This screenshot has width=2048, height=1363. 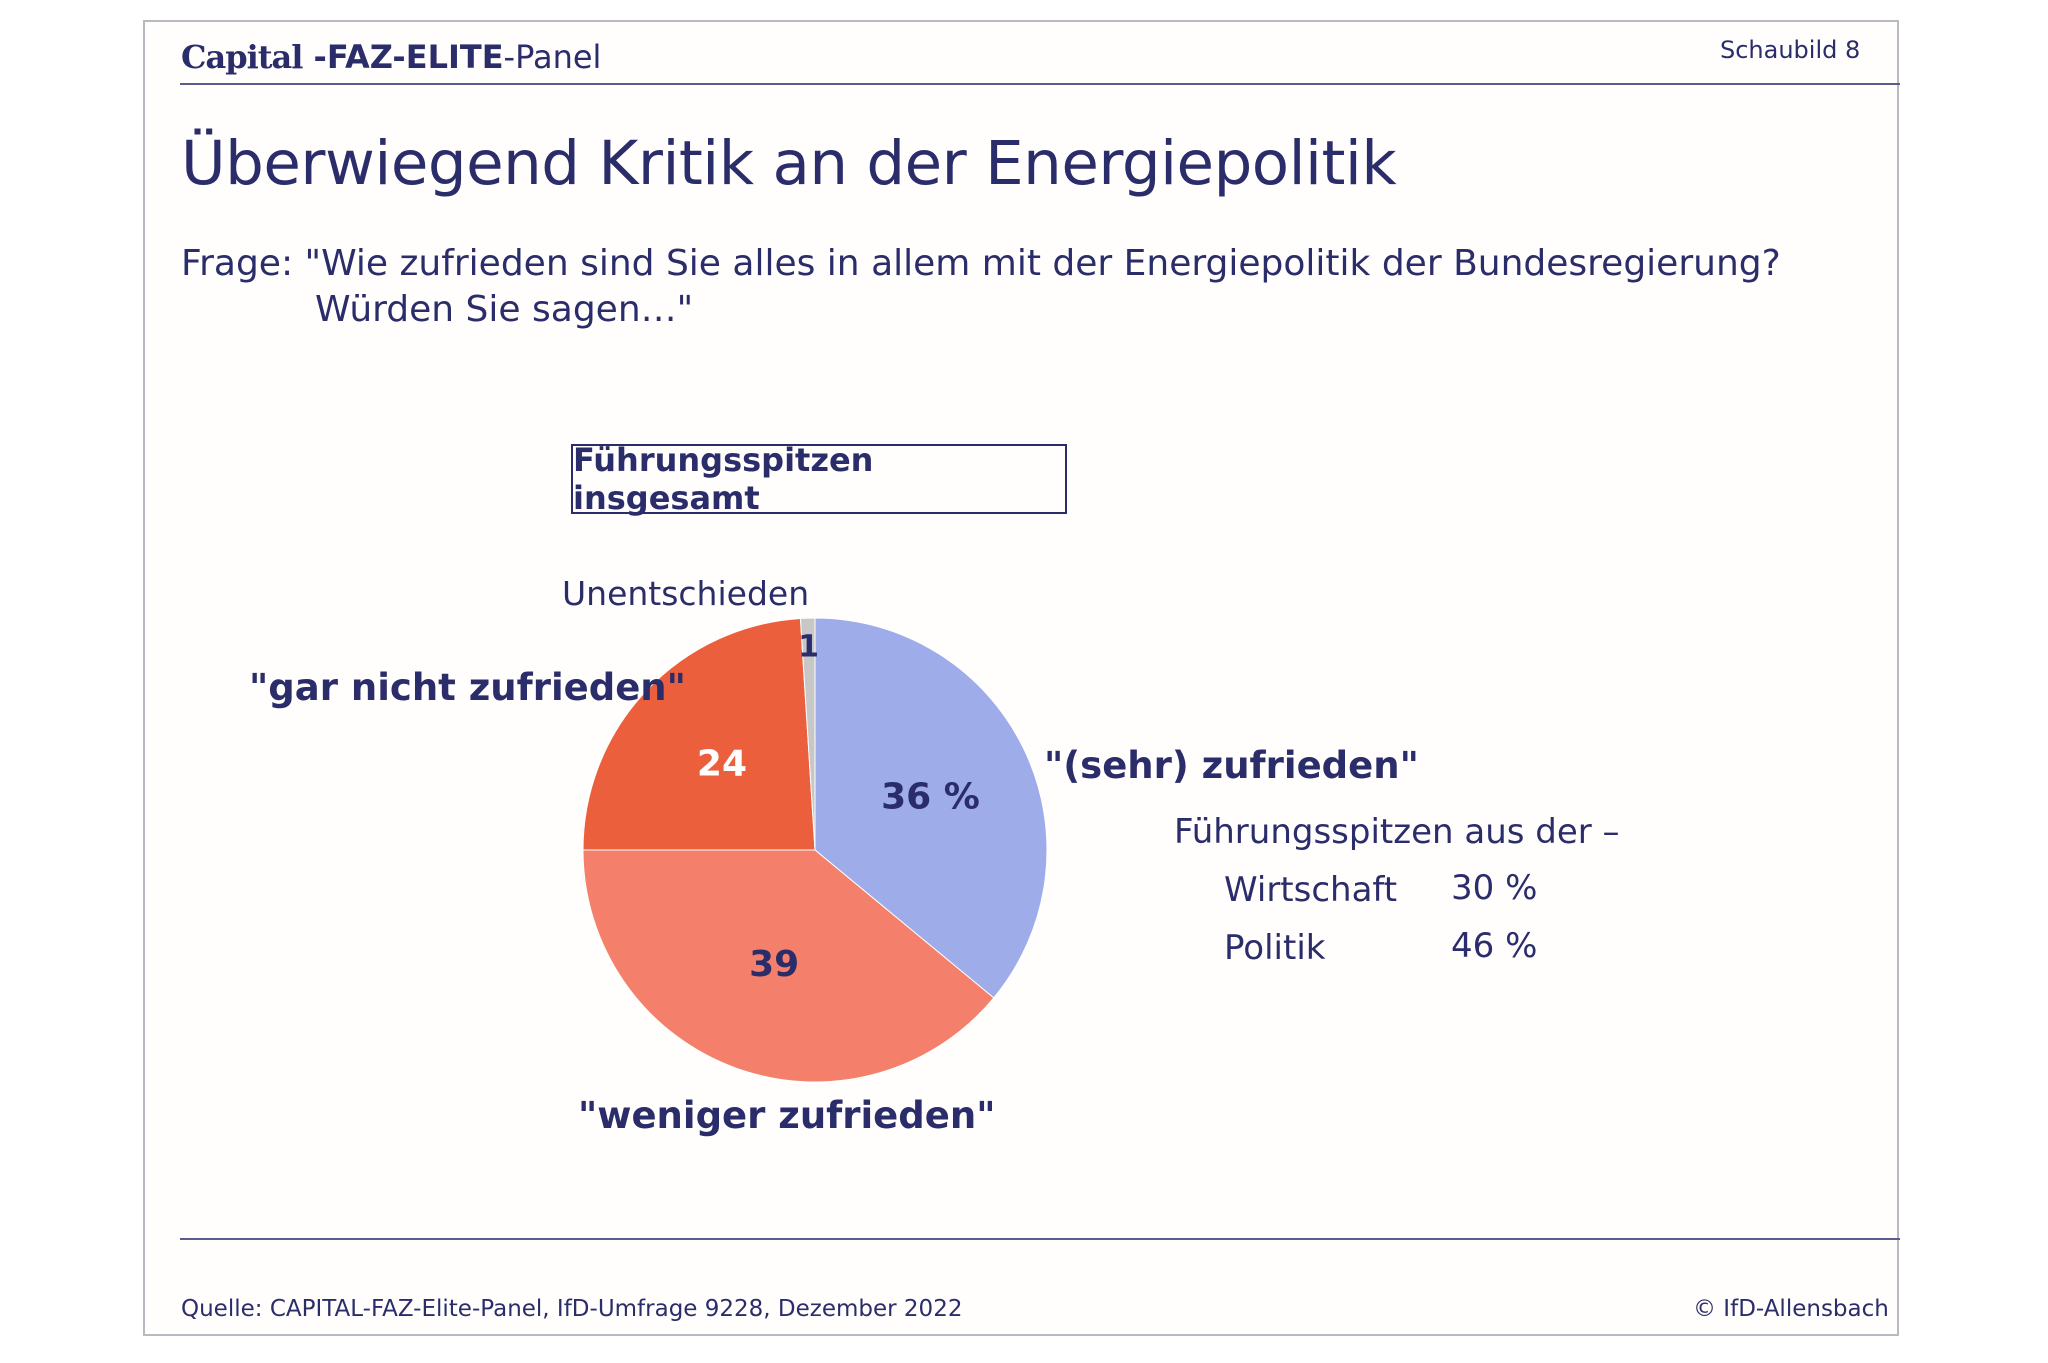 What do you see at coordinates (1275, 948) in the screenshot?
I see `breakdown-label-politik: Politik` at bounding box center [1275, 948].